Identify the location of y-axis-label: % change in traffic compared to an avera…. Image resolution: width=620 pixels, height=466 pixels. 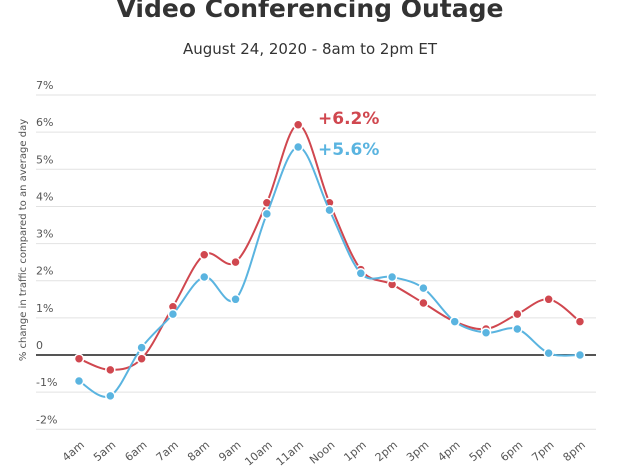
(23, 240).